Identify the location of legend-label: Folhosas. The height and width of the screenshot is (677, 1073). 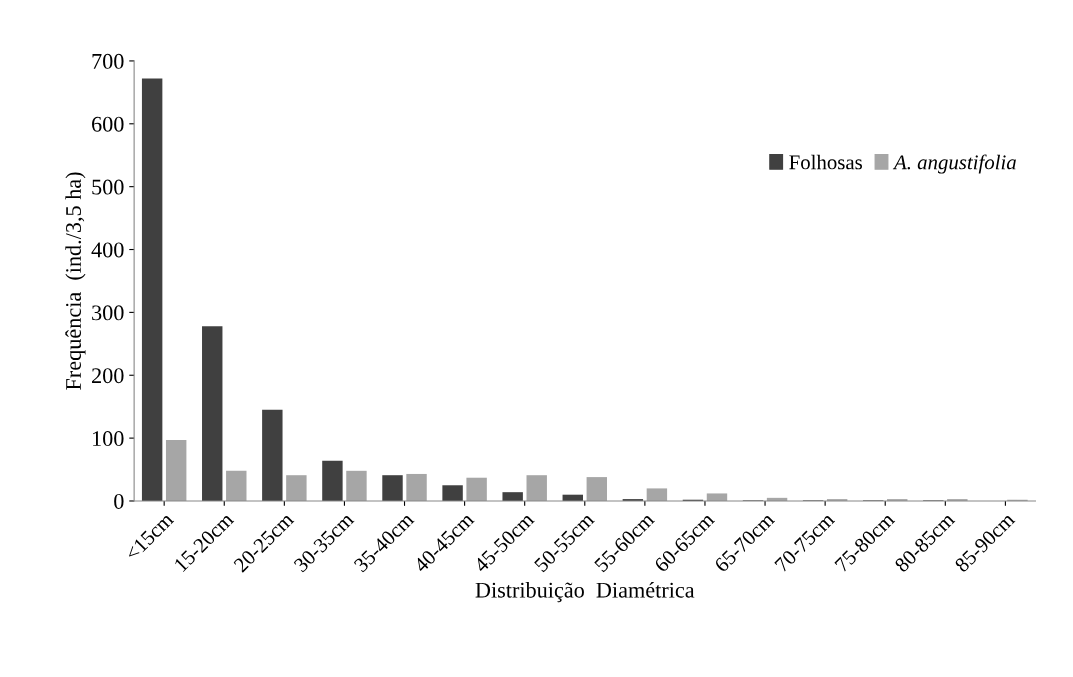
(825, 162).